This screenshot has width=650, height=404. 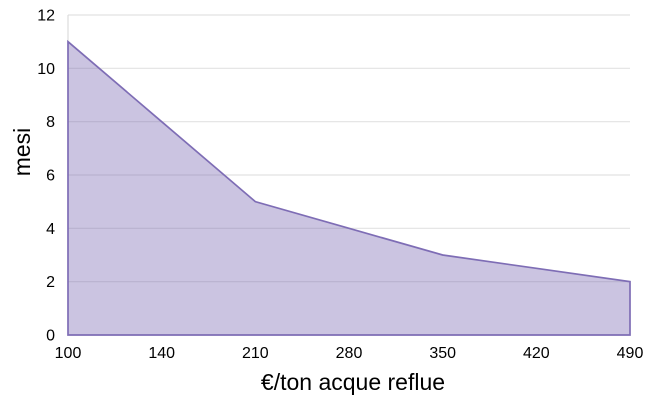 What do you see at coordinates (442, 353) in the screenshot?
I see `x-tick-label: 350` at bounding box center [442, 353].